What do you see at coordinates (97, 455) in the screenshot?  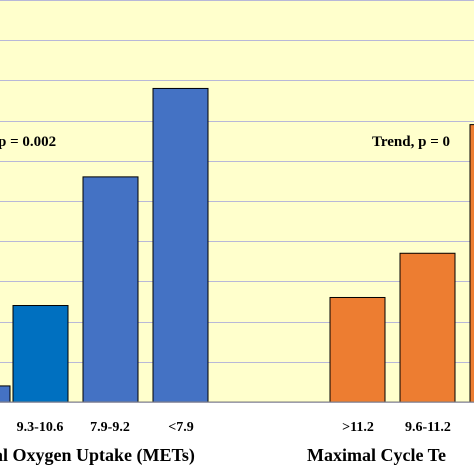 I see `group-label: al Oxygen Uptake (METs)` at bounding box center [97, 455].